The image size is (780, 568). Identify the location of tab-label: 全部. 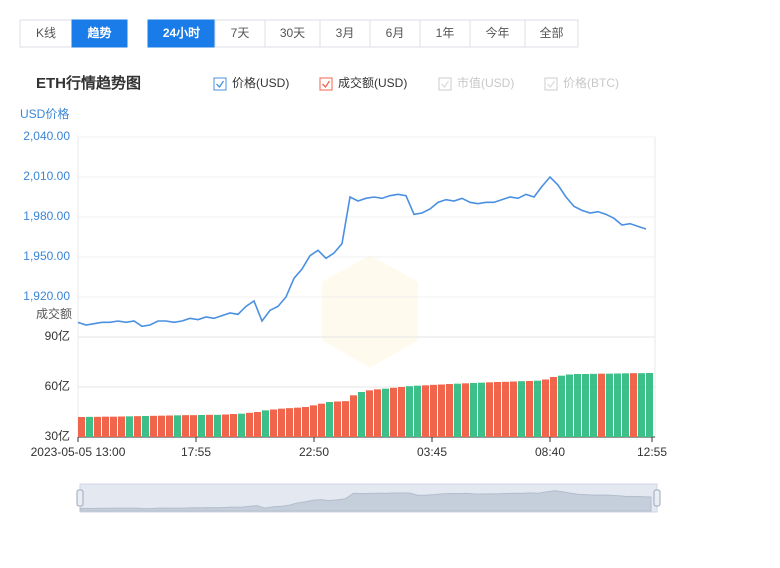
(551, 32).